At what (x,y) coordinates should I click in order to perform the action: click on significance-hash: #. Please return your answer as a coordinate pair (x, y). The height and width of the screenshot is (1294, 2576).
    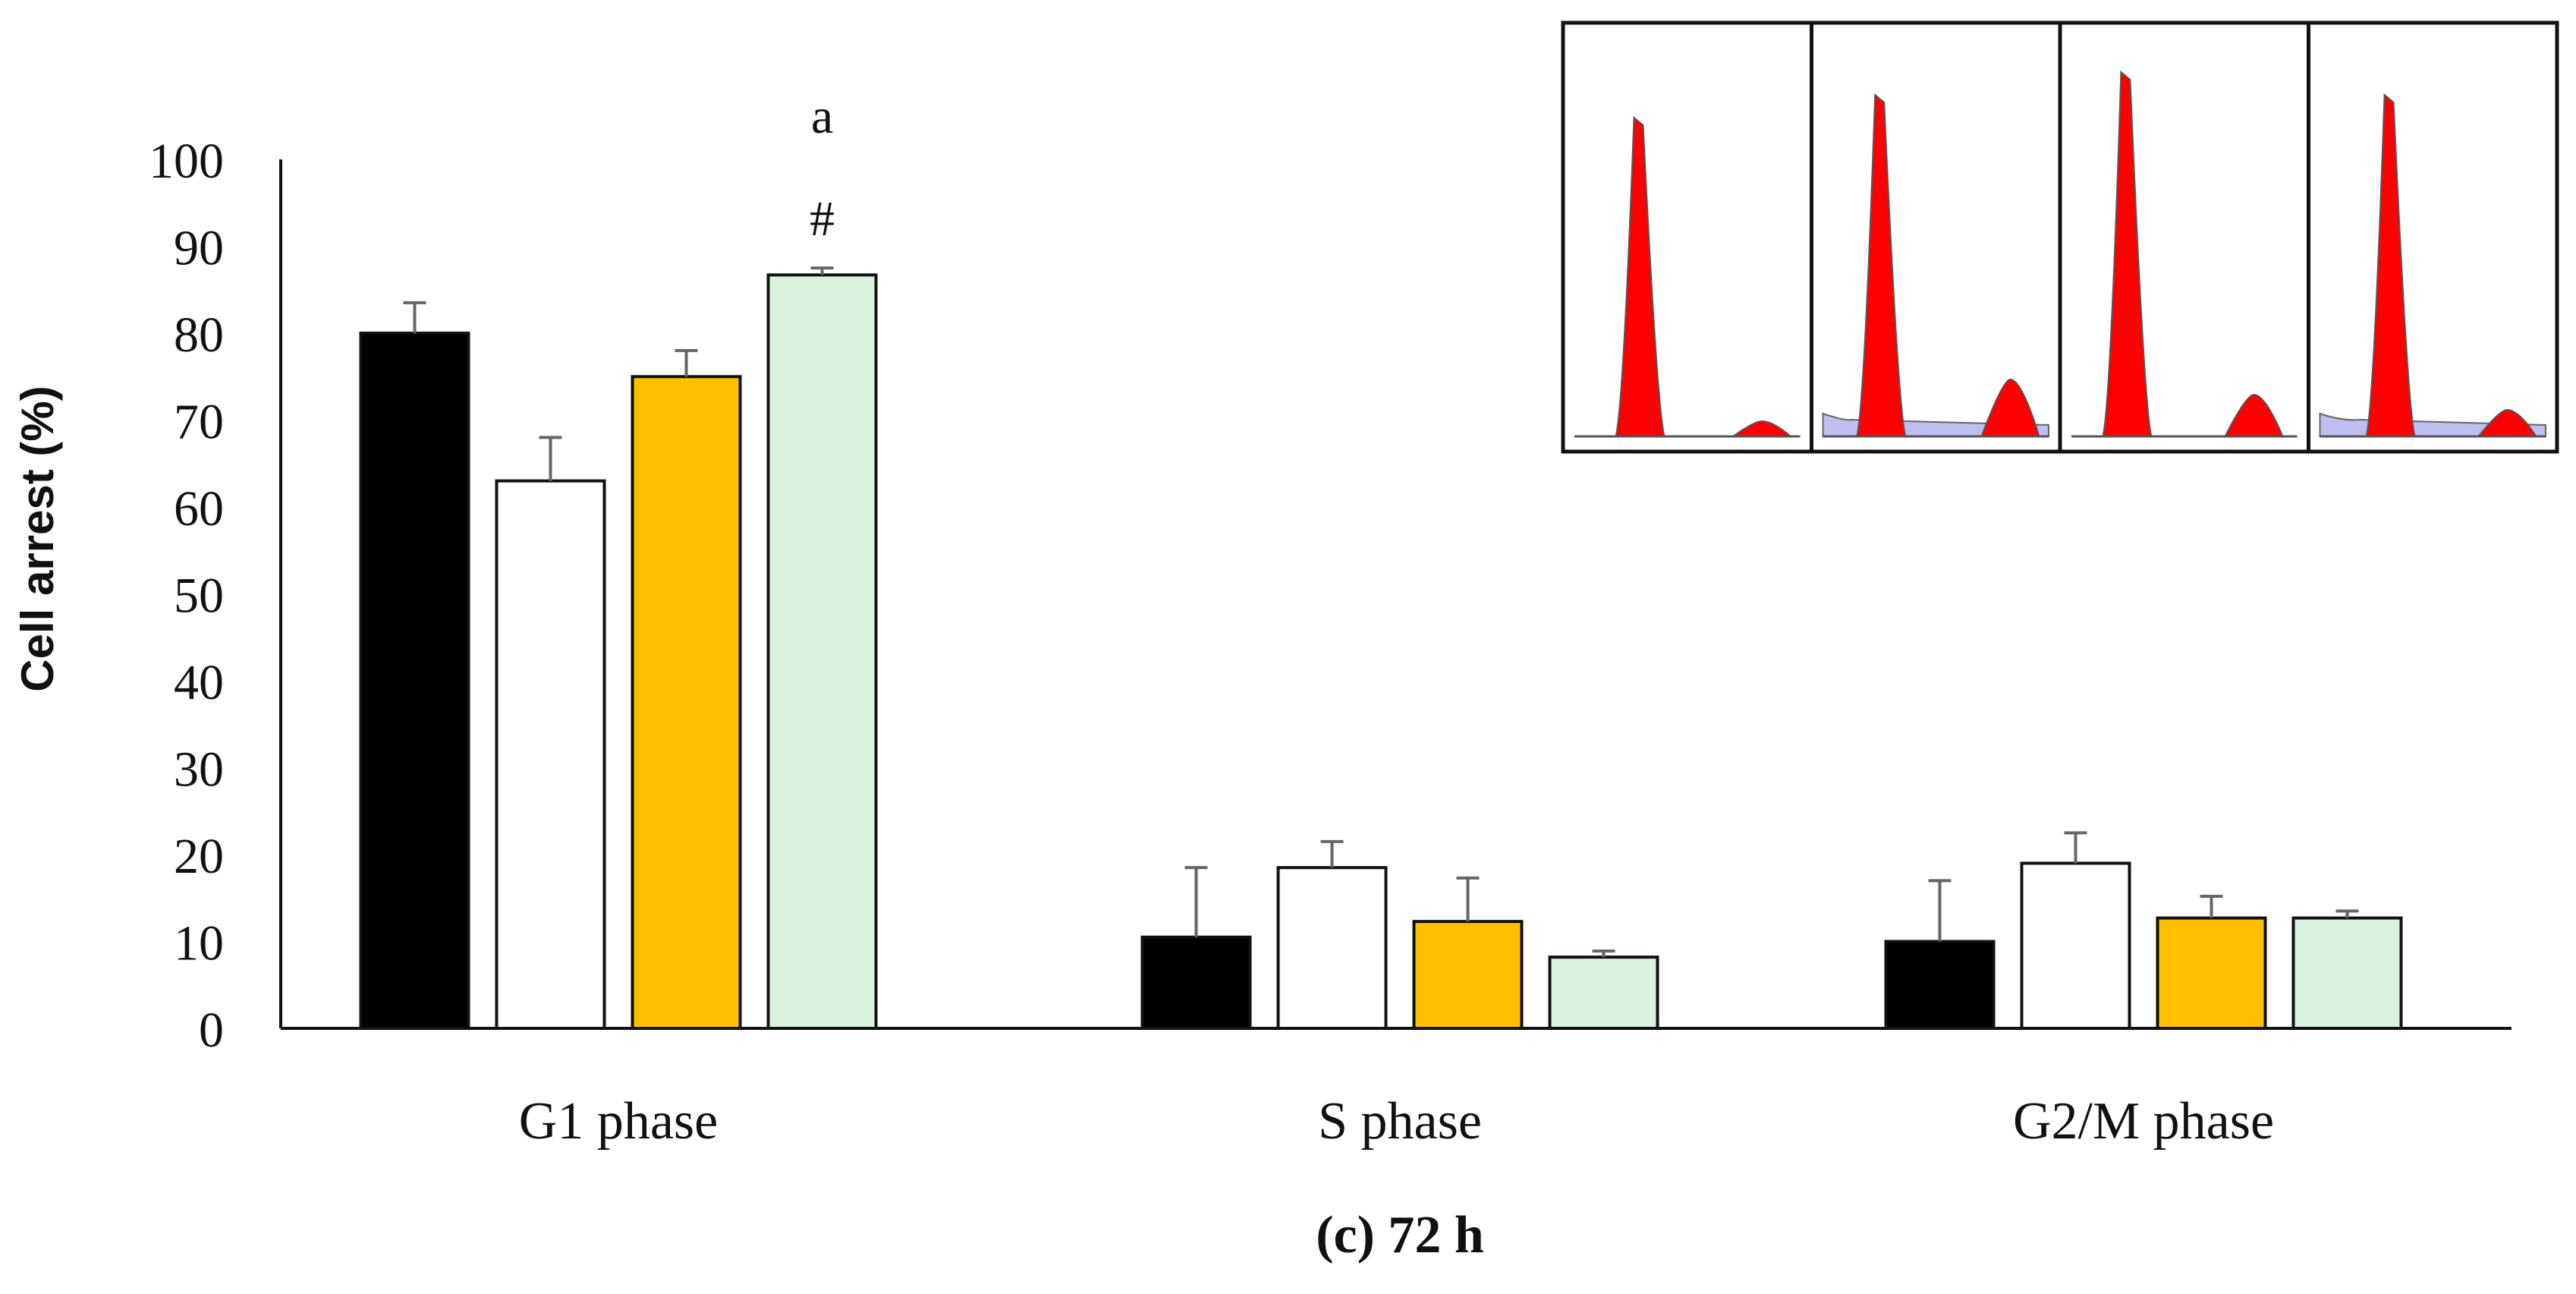
    Looking at the image, I should click on (822, 219).